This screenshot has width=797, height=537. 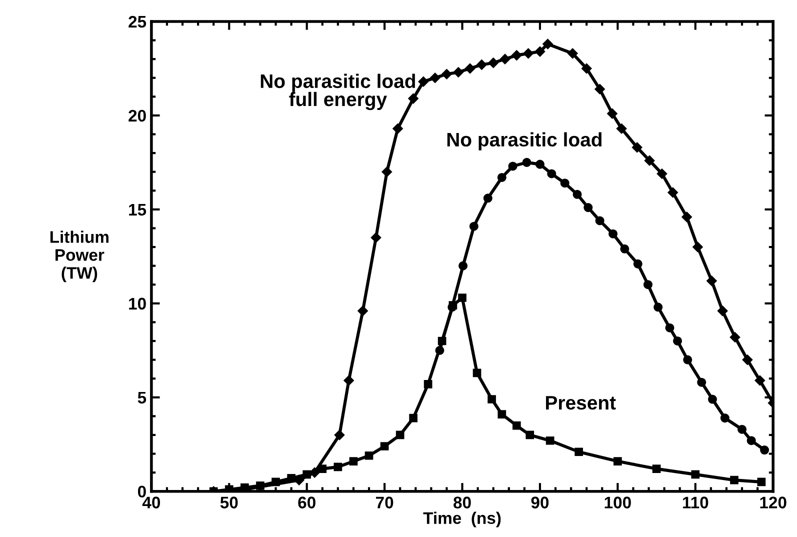 I want to click on x-tick-label: 60, so click(x=307, y=502).